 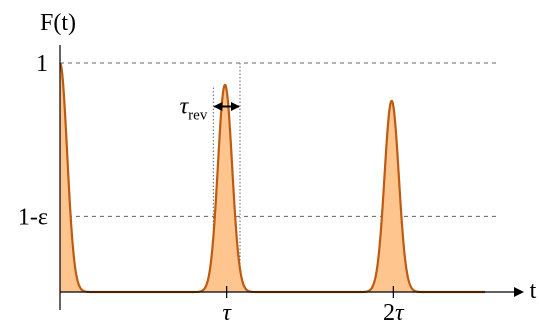 What do you see at coordinates (42, 64) in the screenshot?
I see `y-tick-label-0: 1` at bounding box center [42, 64].